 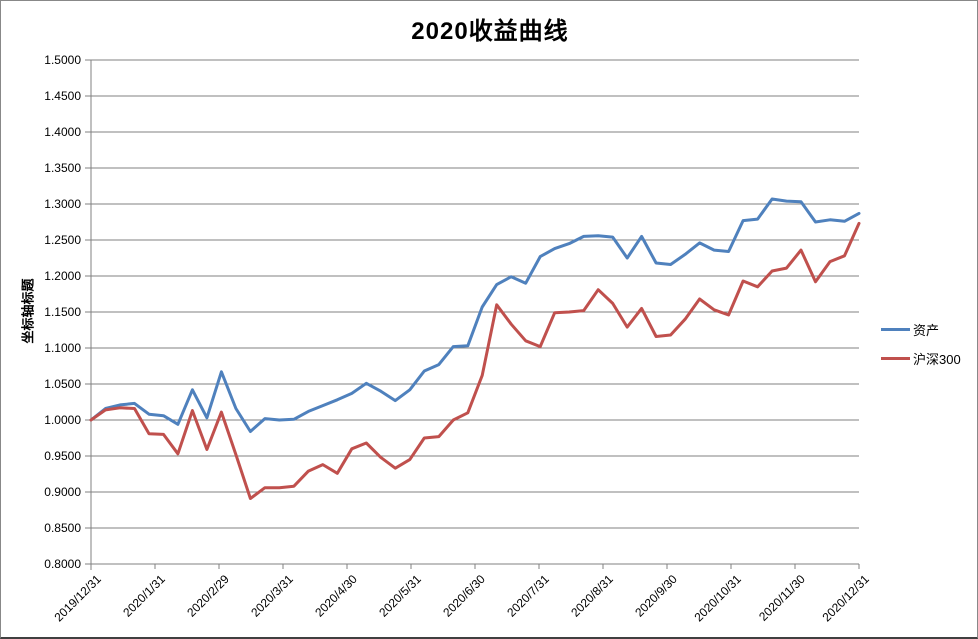 I want to click on y-tick-label: 1.2000, so click(x=62, y=276).